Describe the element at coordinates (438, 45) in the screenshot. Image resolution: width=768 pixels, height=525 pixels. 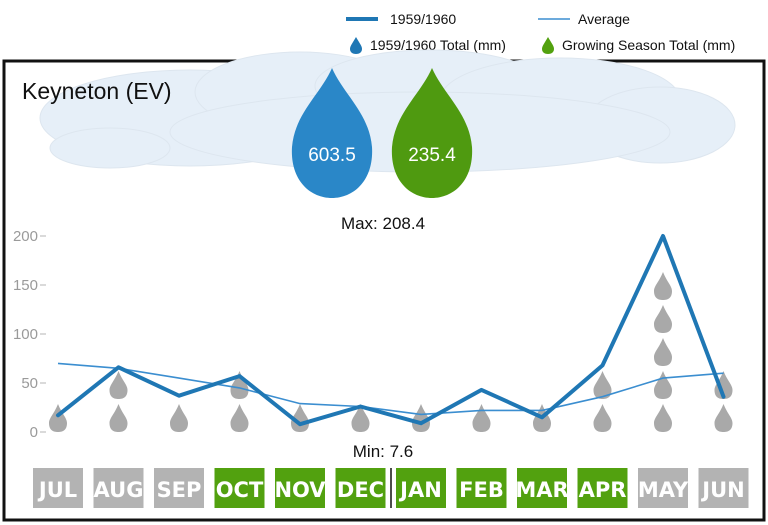
I see `legend-total-label: 1959/1960 Total (mm)` at that location.